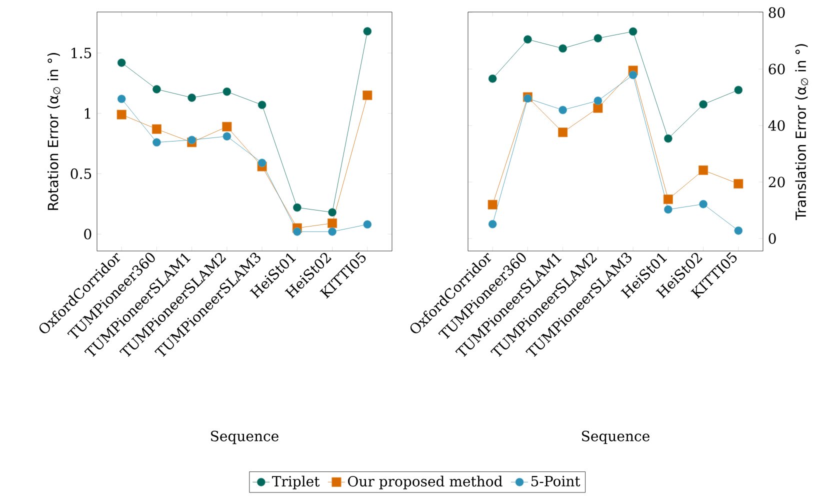  I want to click on y-tick-label: 0.5, so click(81, 174).